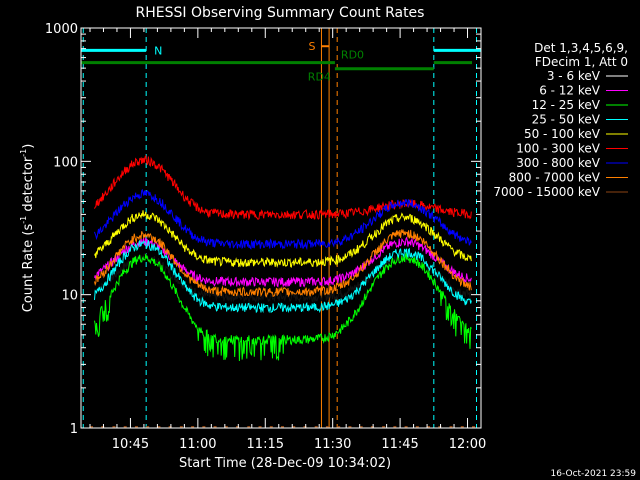 This screenshot has width=640, height=480. Describe the element at coordinates (28, 268) in the screenshot. I see `y-axis-label-main: Count Rate (s` at that location.